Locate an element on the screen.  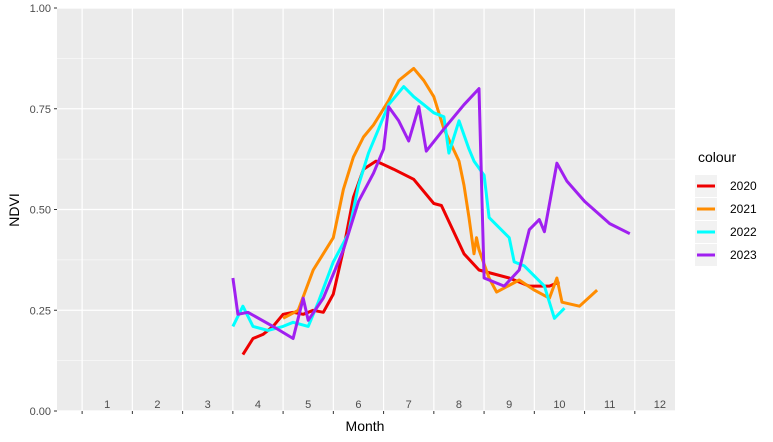
x-tick-label: 5 is located at coordinates (308, 405).